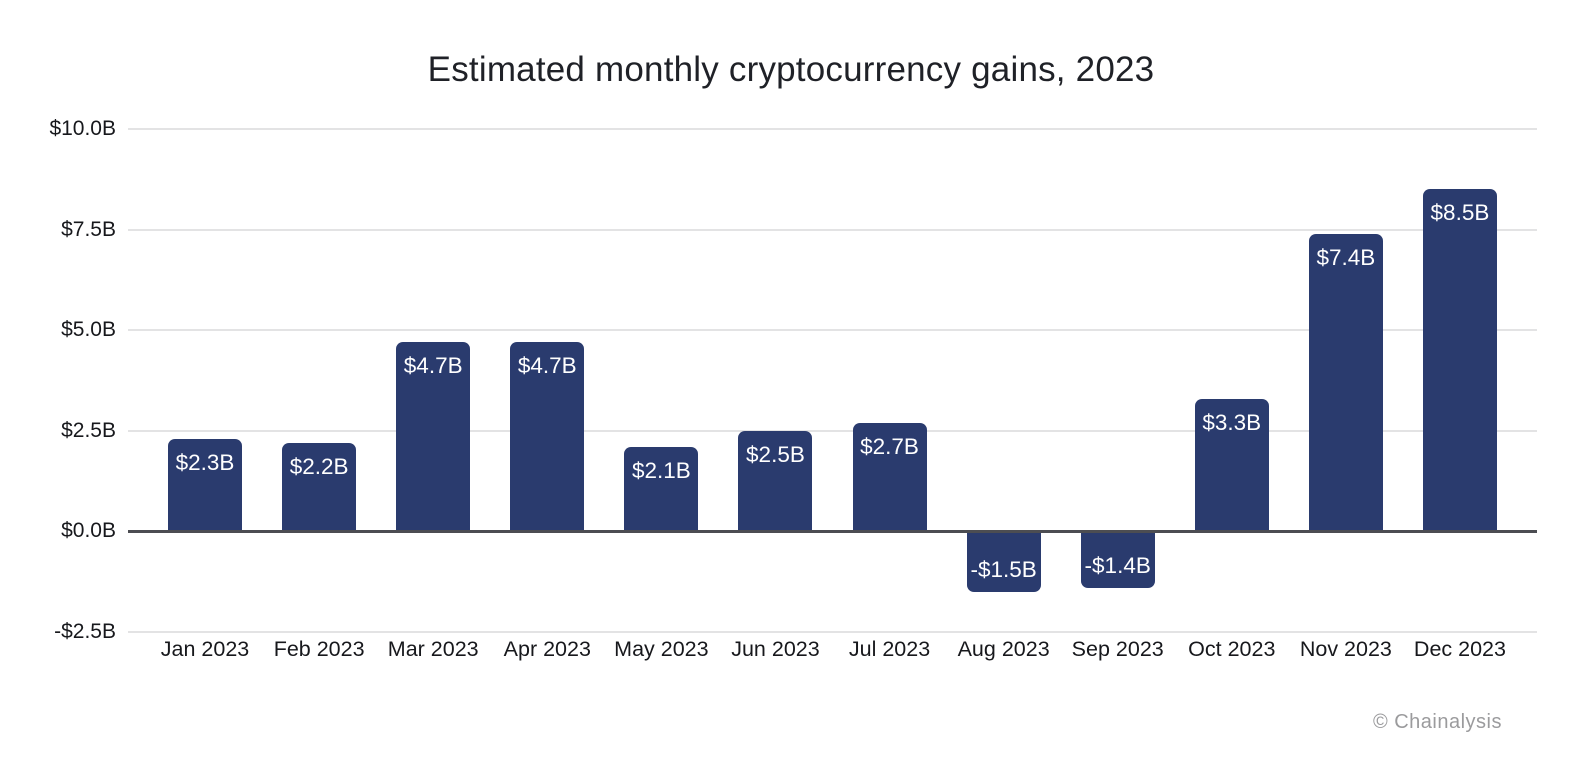  Describe the element at coordinates (88, 330) in the screenshot. I see `y-tick-label: $5.0B` at that location.